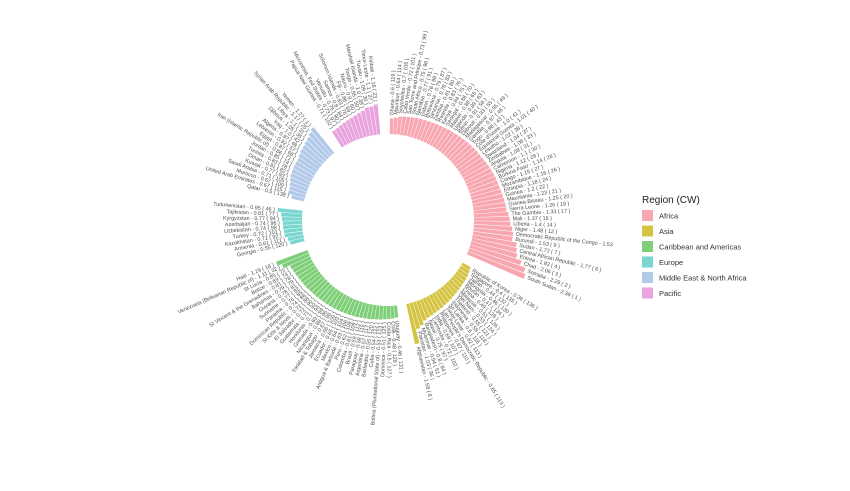  I want to click on bar-label: Uruguay - 0.46 ( 131 ), so click(398, 346).